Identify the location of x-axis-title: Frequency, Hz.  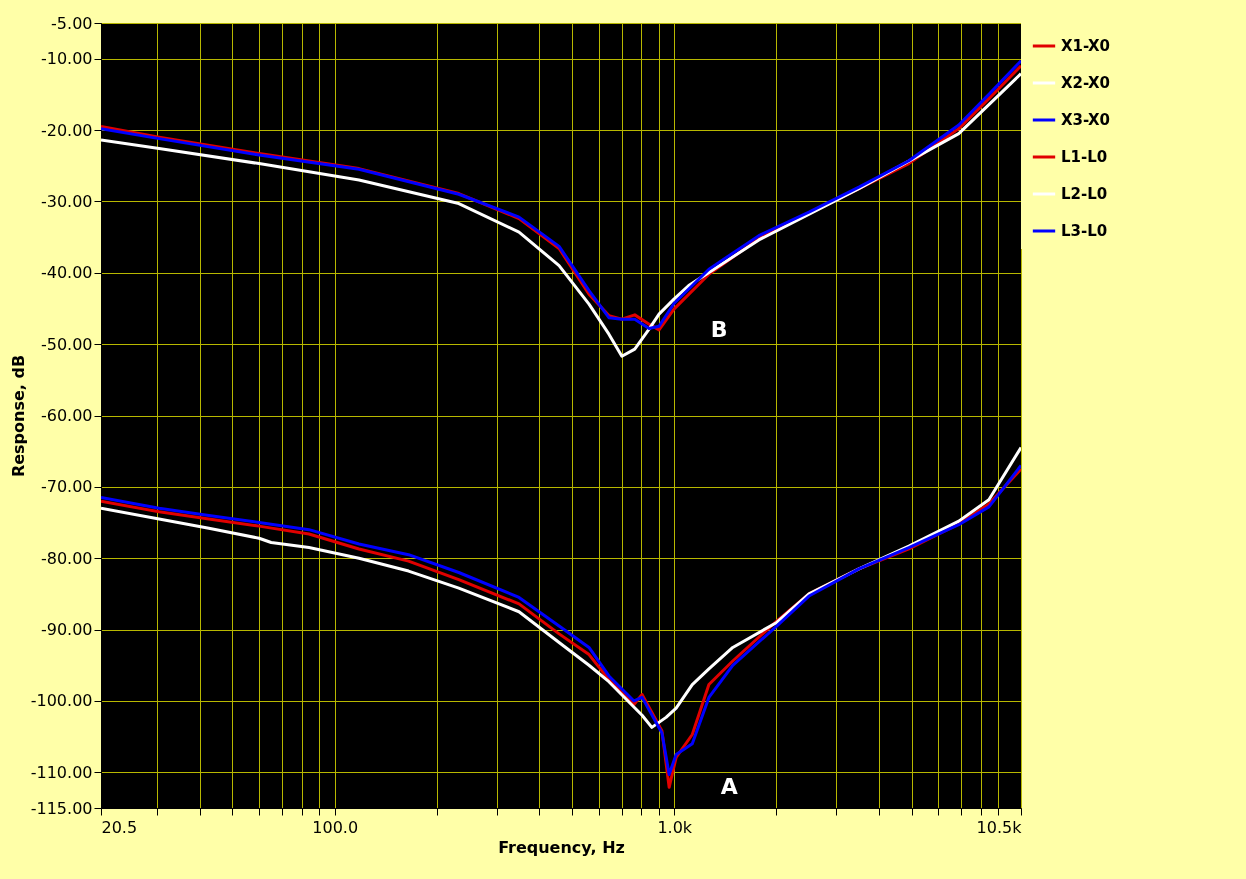
(561, 847).